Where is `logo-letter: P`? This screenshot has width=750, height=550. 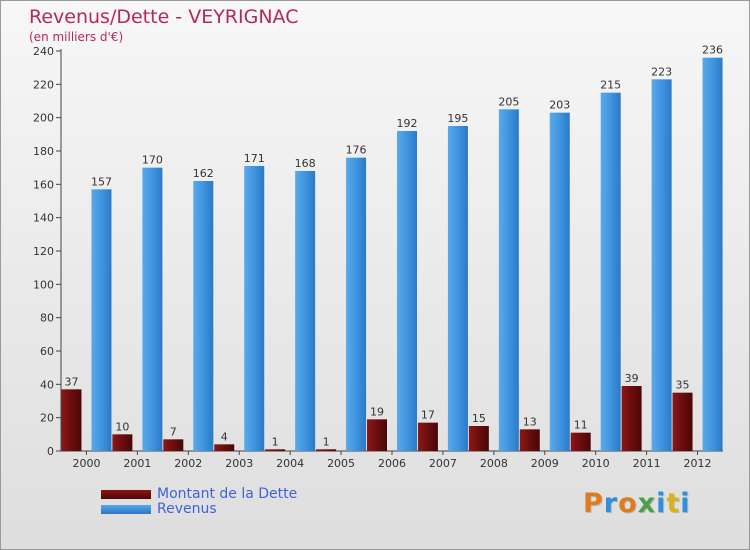
logo-letter: P is located at coordinates (593, 503).